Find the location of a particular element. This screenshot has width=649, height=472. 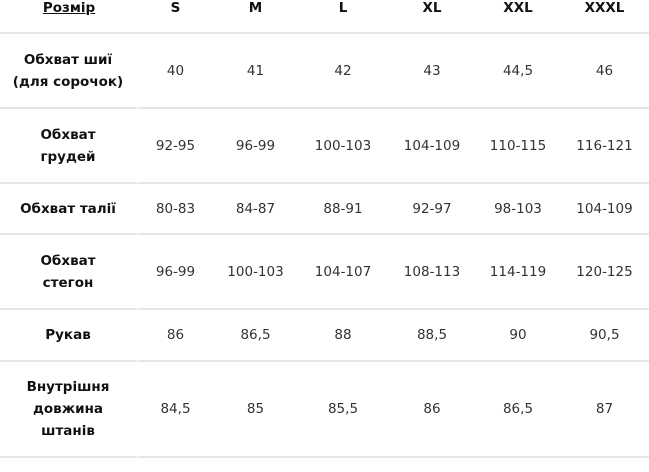

label-line: грудей is located at coordinates (68, 156).